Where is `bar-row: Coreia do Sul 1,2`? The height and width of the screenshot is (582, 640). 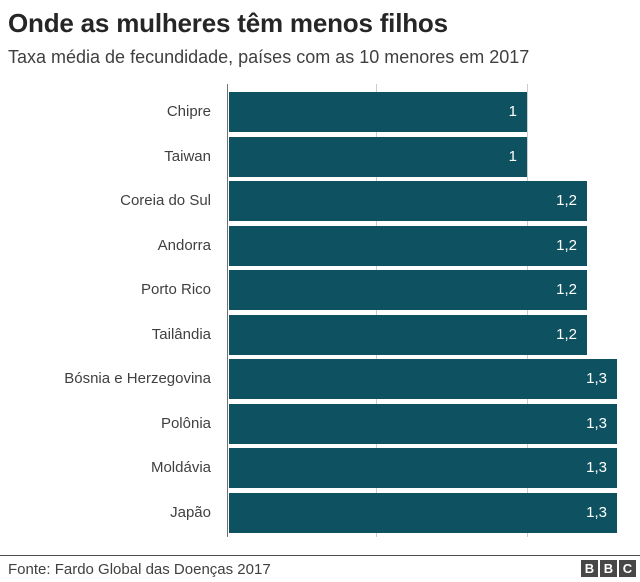
bar-row: Coreia do Sul 1,2 is located at coordinates (320, 201).